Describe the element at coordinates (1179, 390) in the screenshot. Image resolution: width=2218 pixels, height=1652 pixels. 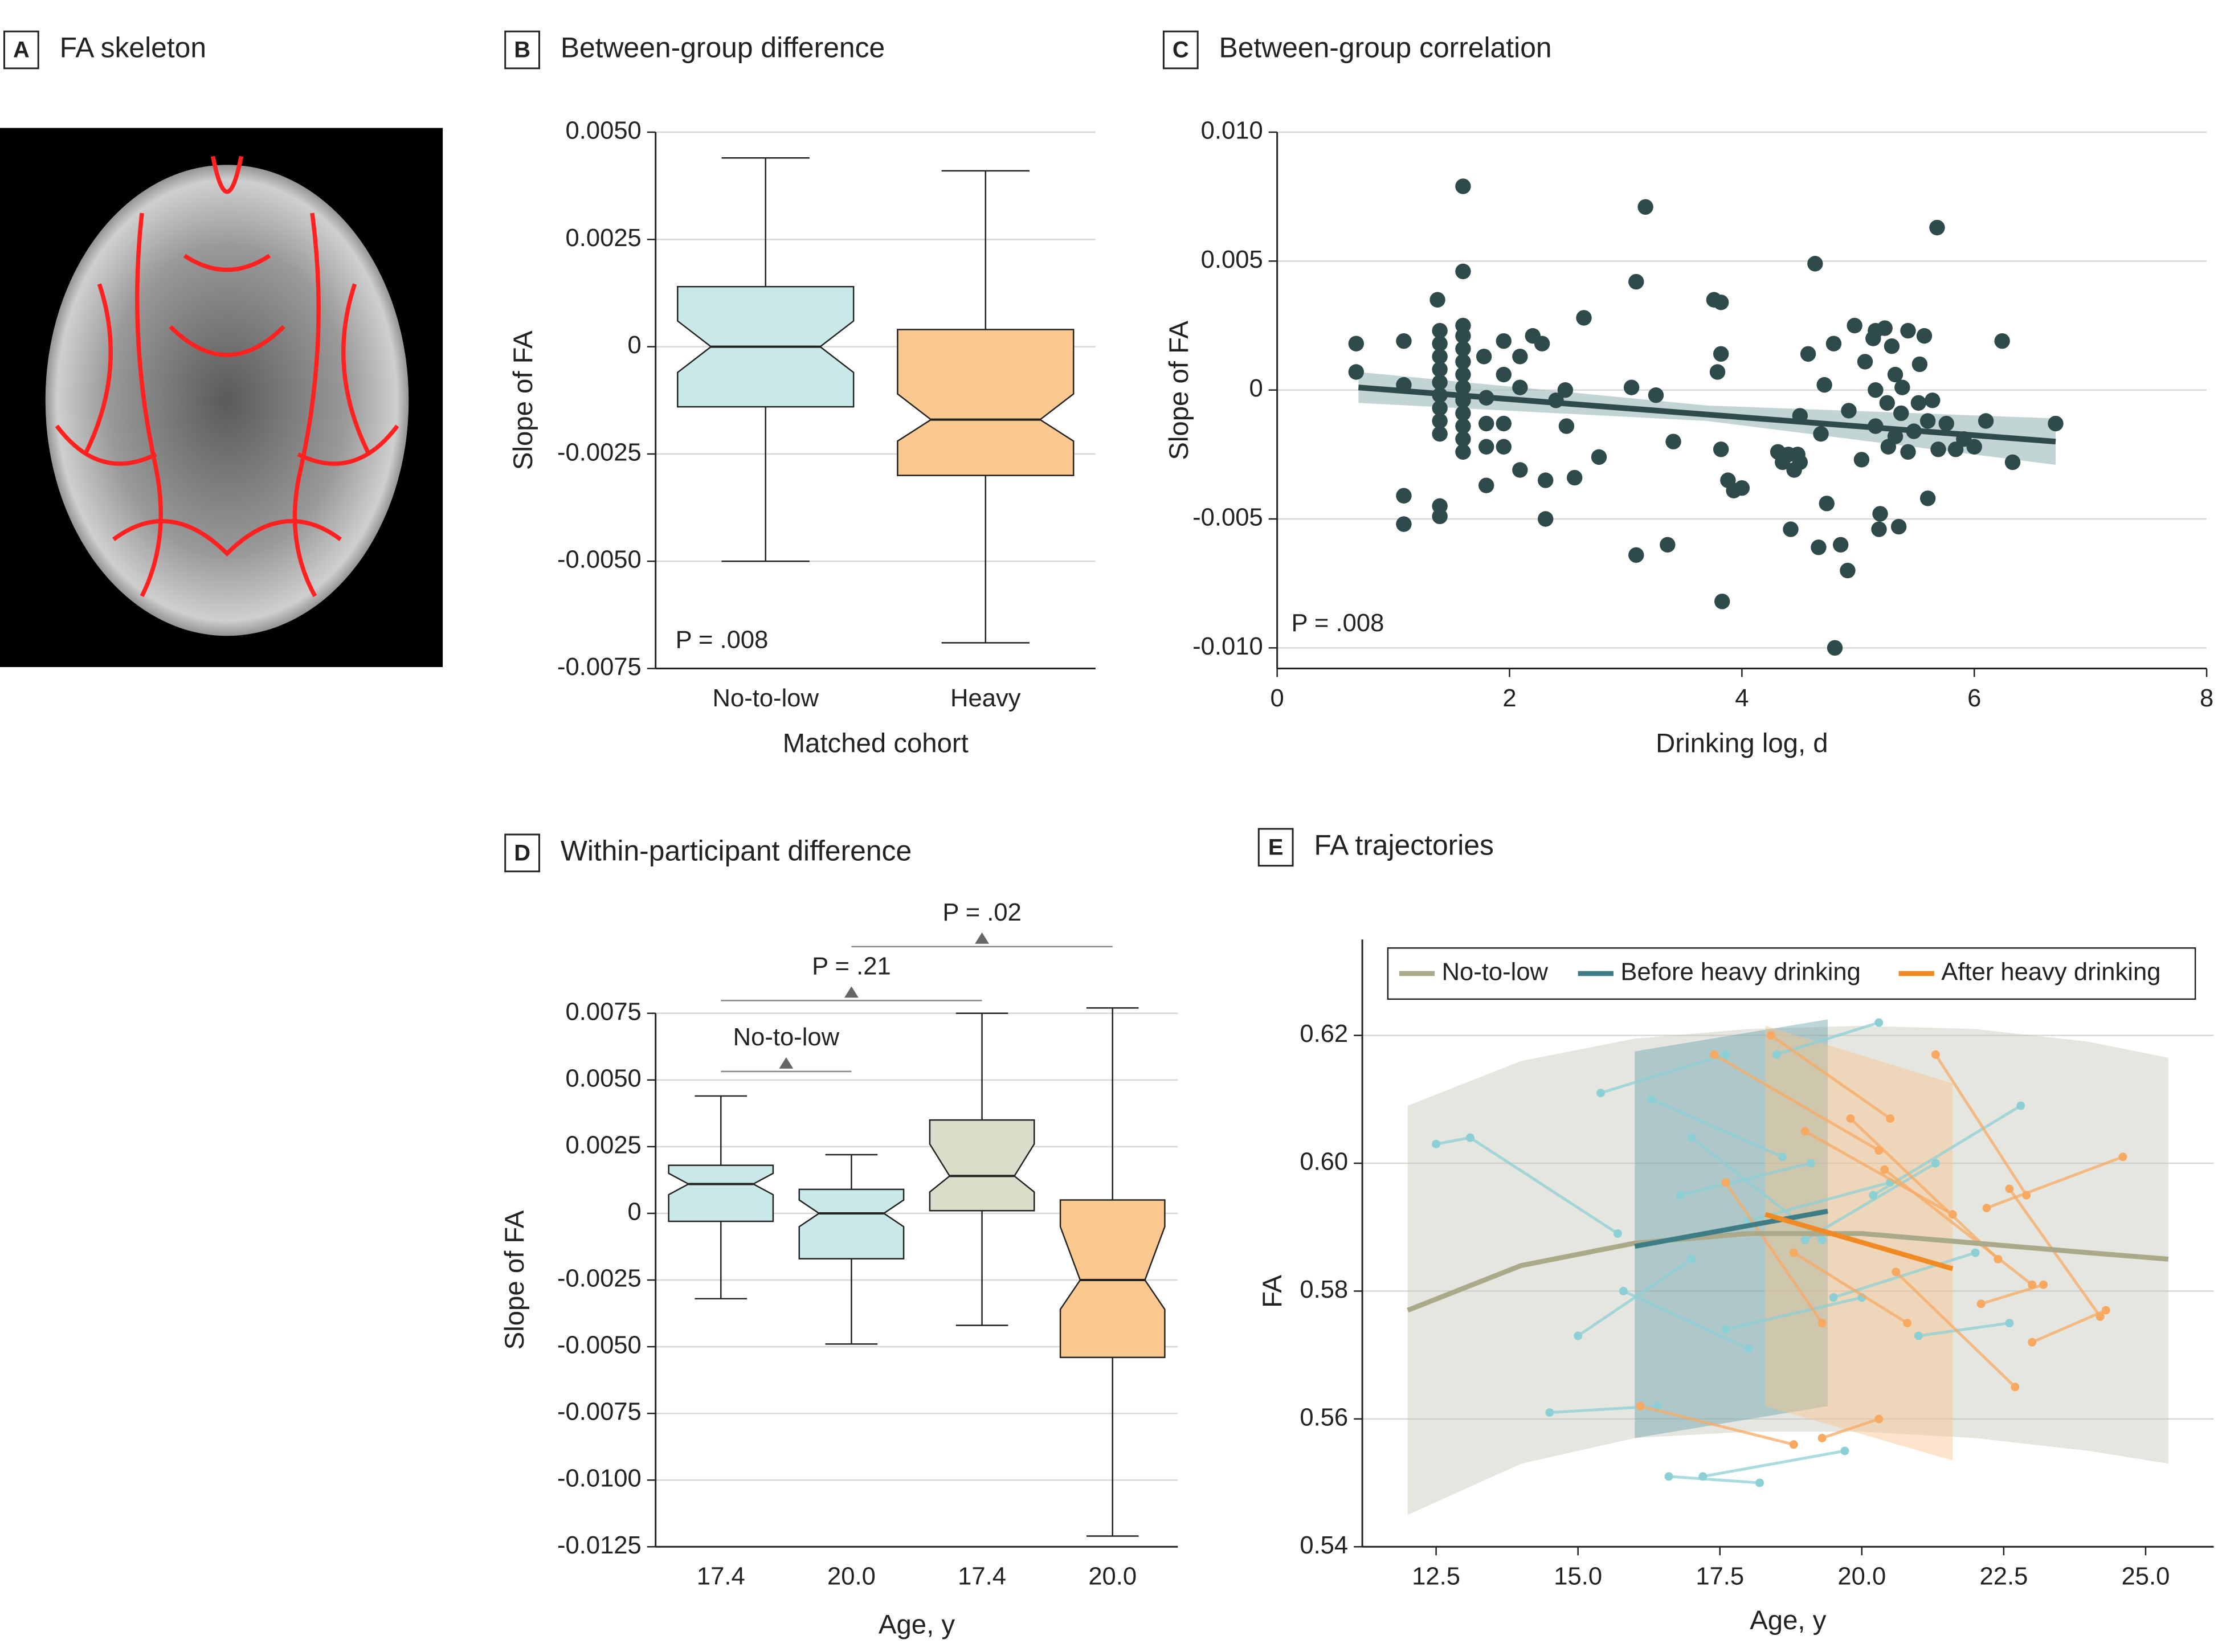
I see `y-axis-title: Slope of FA` at that location.